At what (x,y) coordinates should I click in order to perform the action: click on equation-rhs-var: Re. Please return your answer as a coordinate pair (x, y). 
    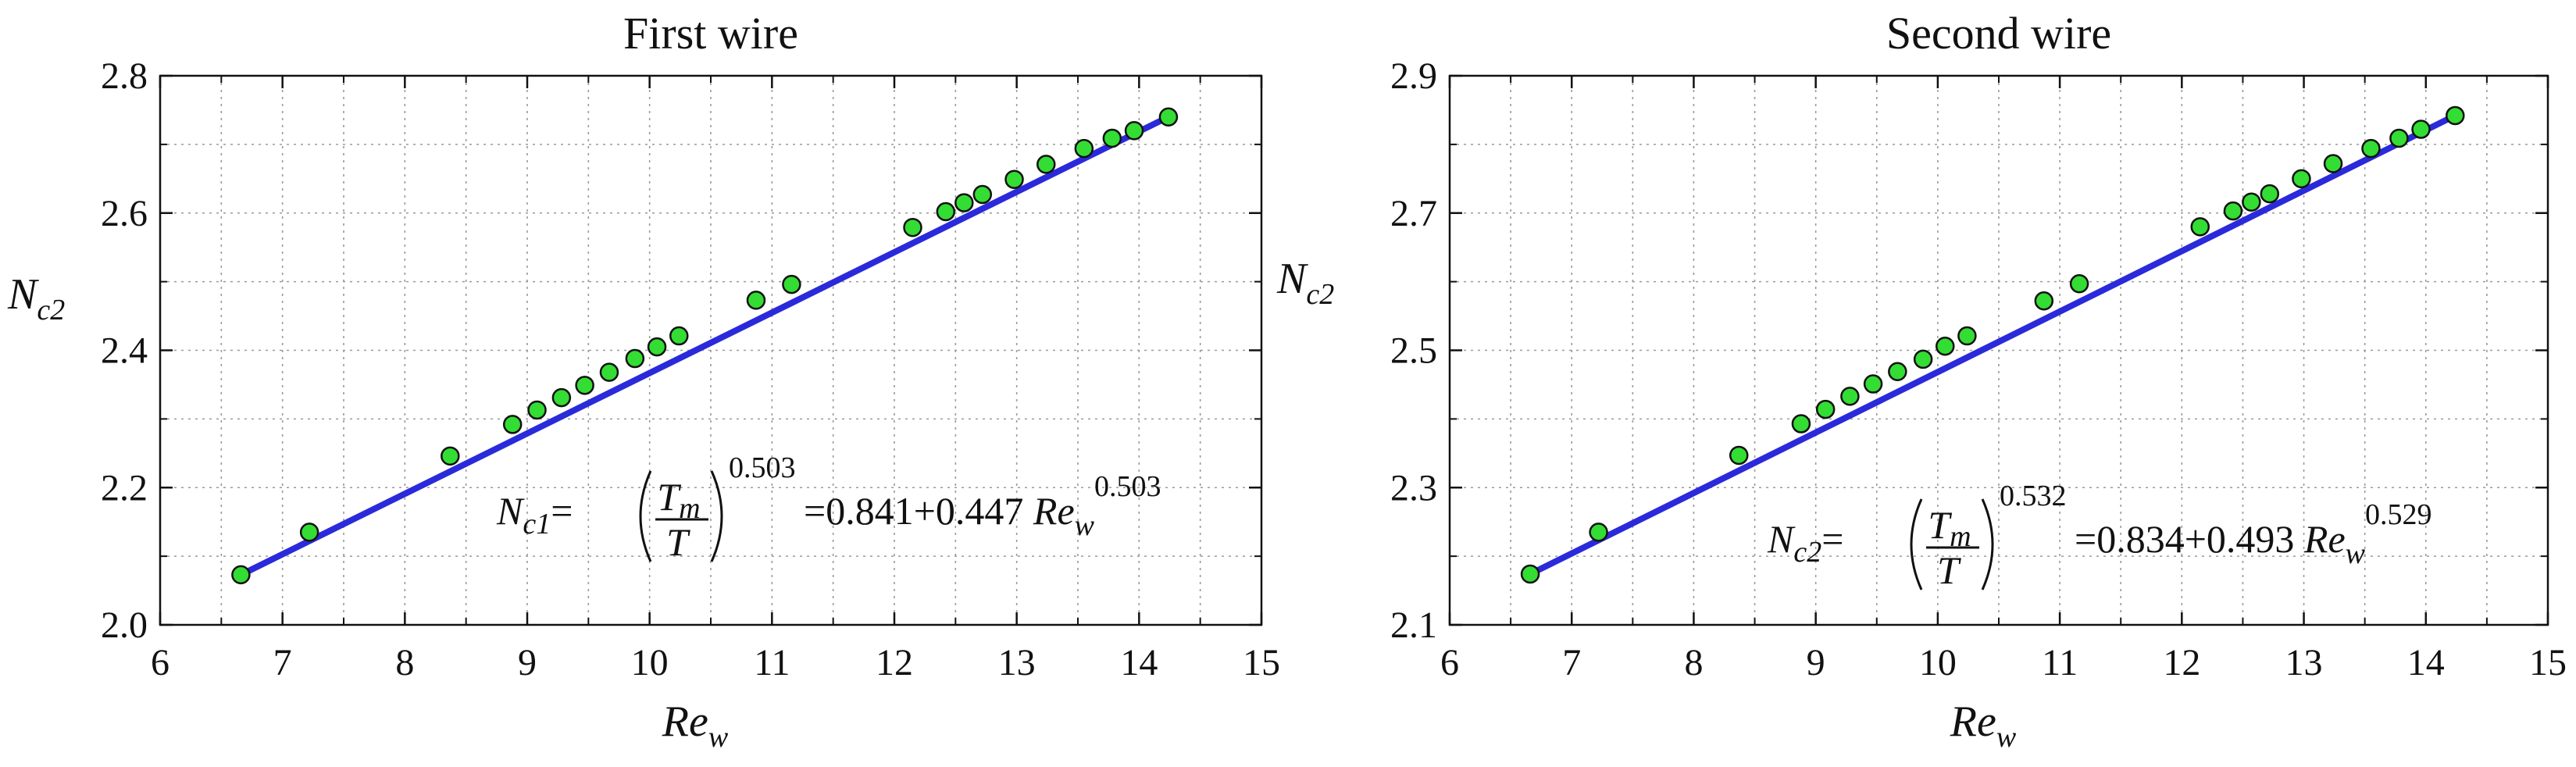
    Looking at the image, I should click on (2324, 539).